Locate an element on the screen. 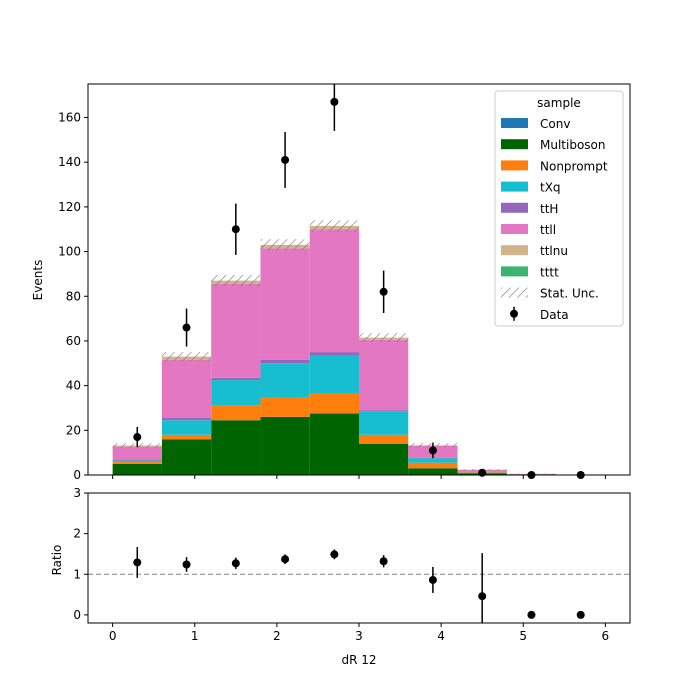  main-ytick-label-140: 140 is located at coordinates (69, 162).